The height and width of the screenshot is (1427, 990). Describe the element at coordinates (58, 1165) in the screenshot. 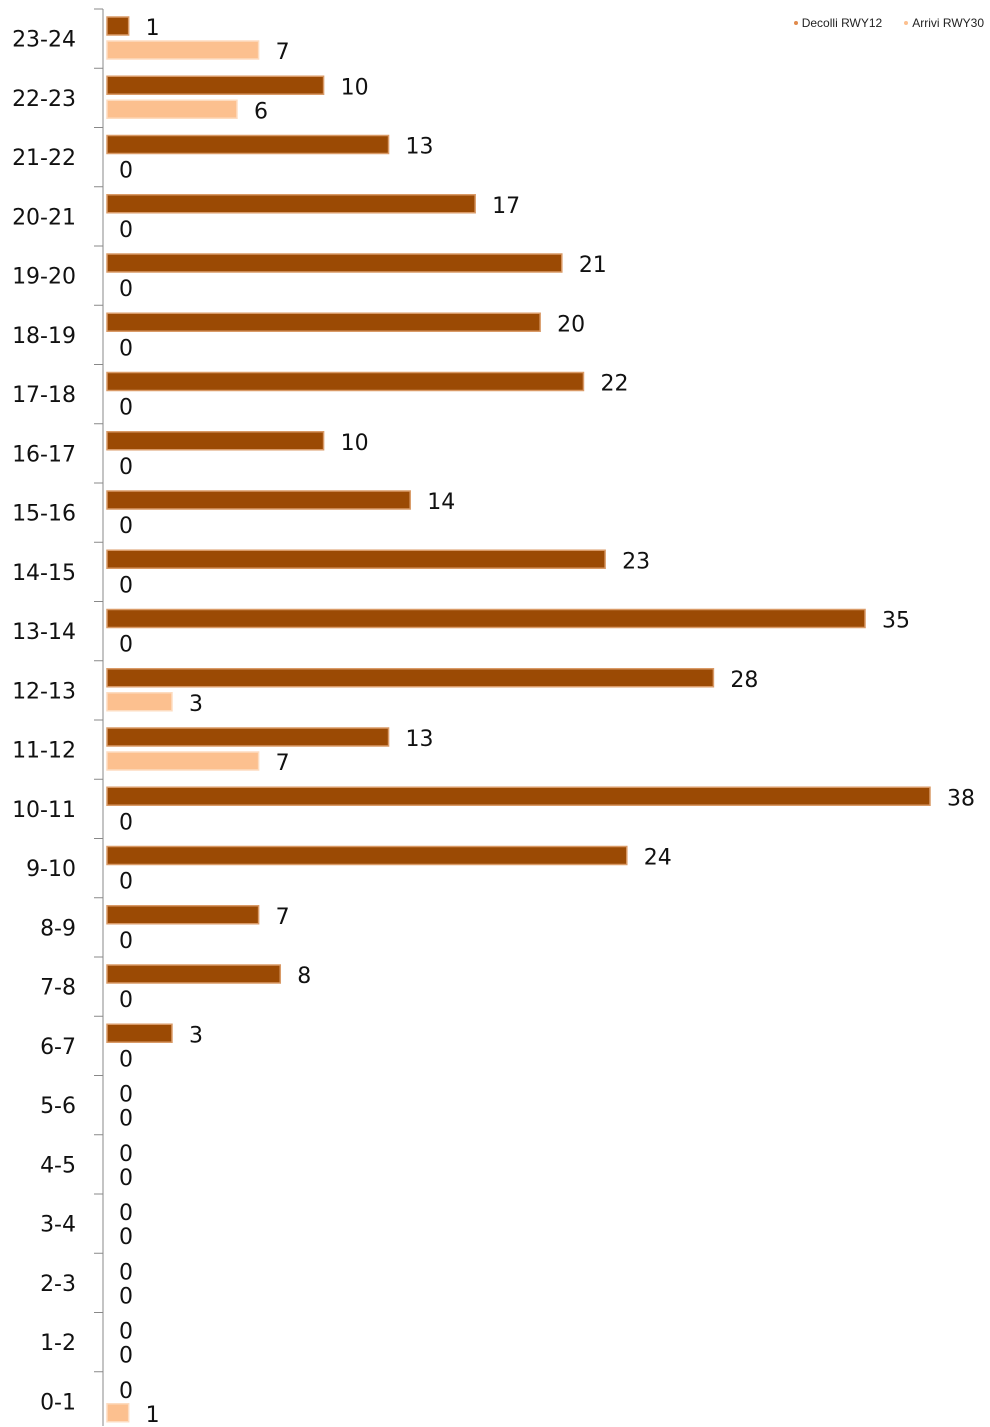

I see `category-label: 4-5` at that location.